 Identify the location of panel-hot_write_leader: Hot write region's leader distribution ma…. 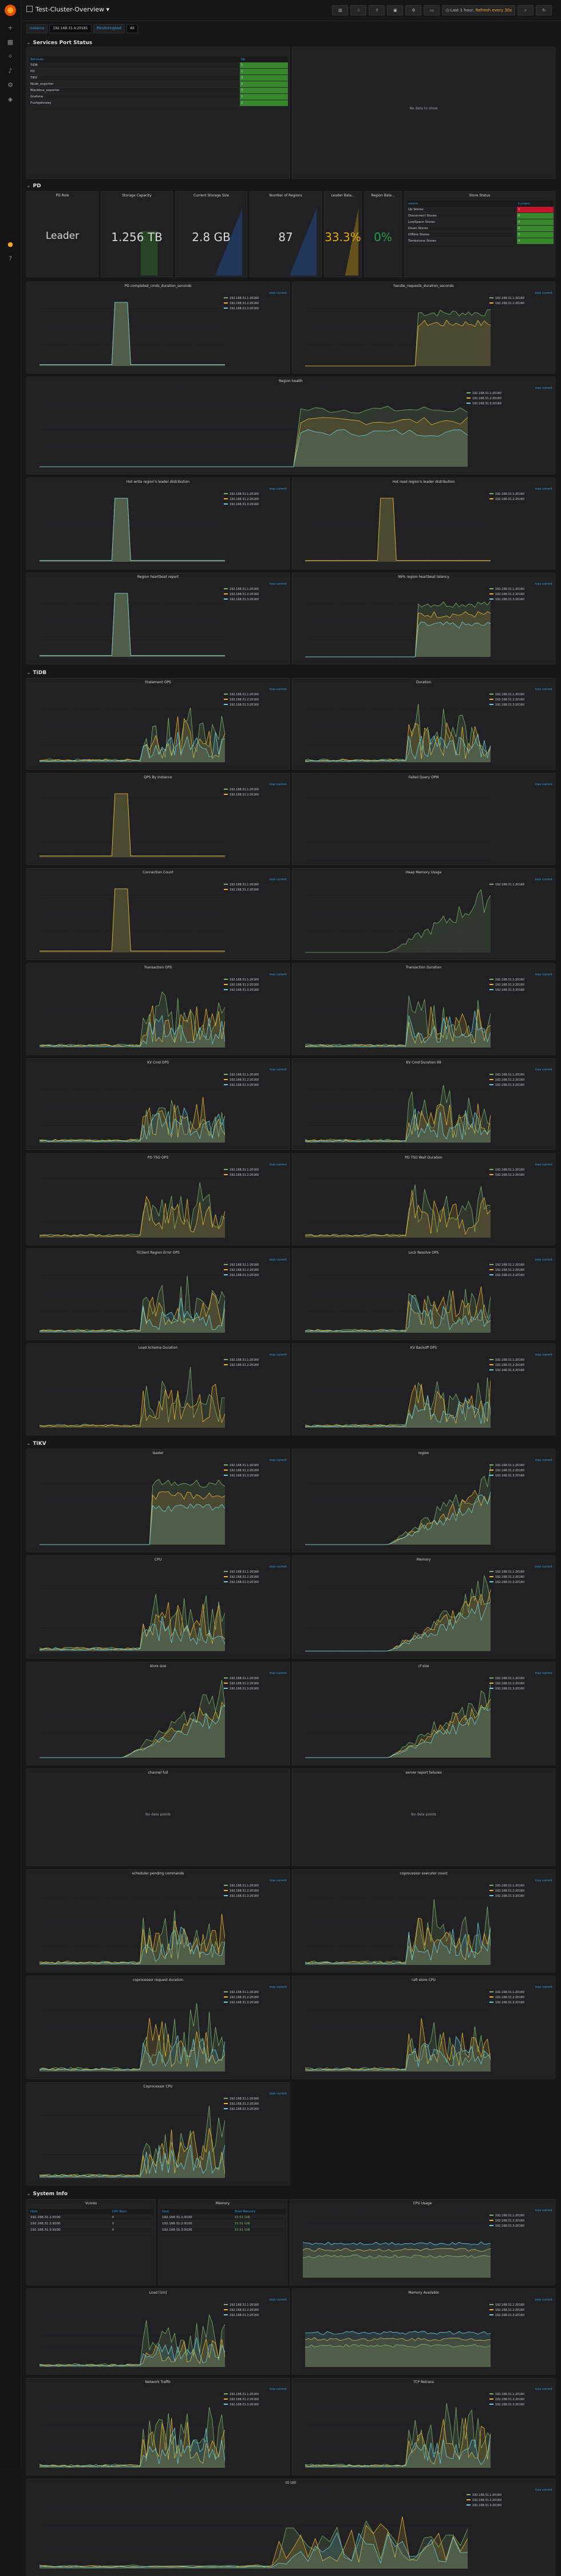
(158, 523).